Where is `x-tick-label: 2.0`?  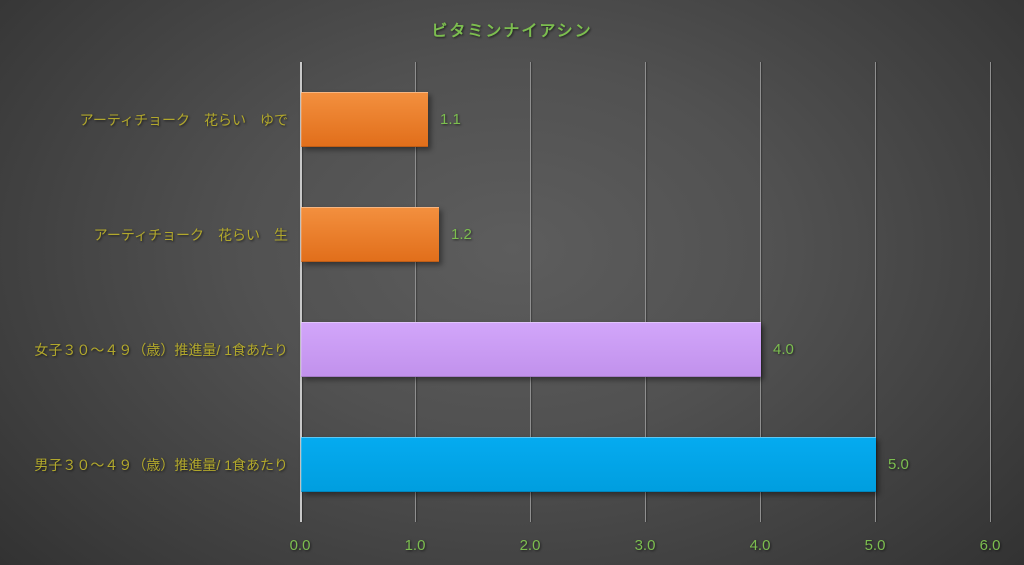
x-tick-label: 2.0 is located at coordinates (530, 545).